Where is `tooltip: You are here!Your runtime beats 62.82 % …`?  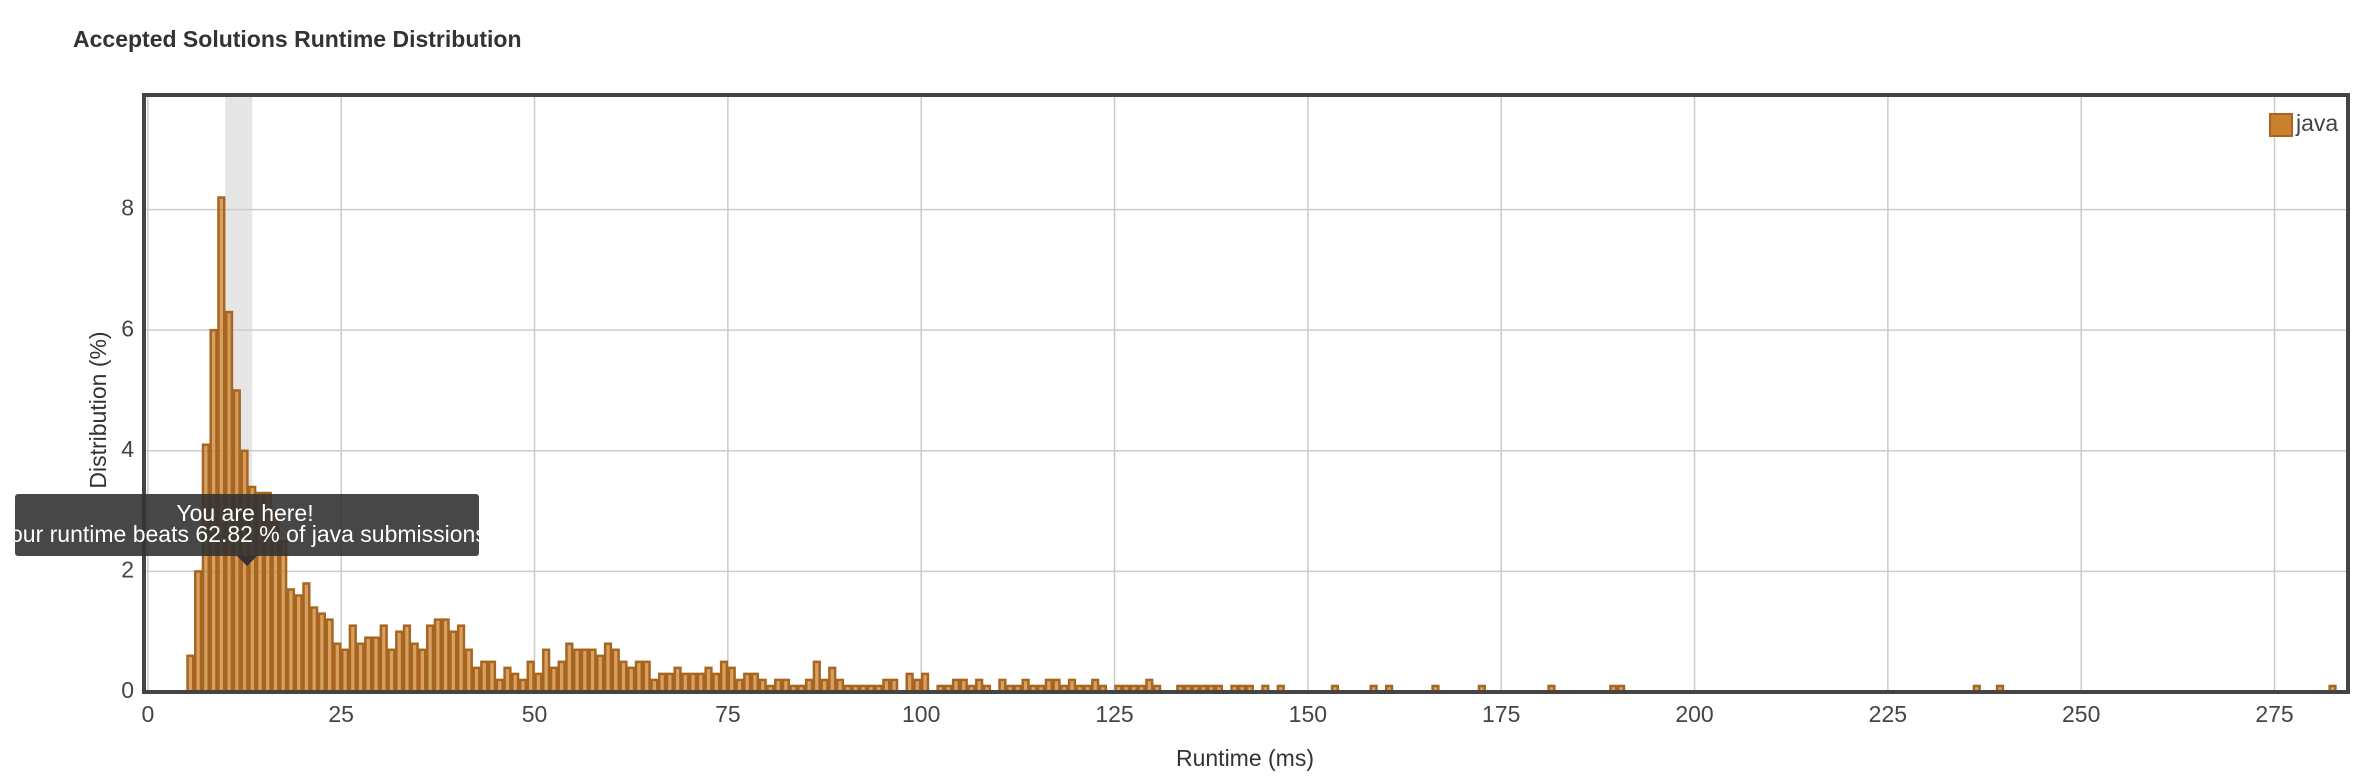
tooltip: You are here!Your runtime beats 62.82 % … is located at coordinates (246, 530).